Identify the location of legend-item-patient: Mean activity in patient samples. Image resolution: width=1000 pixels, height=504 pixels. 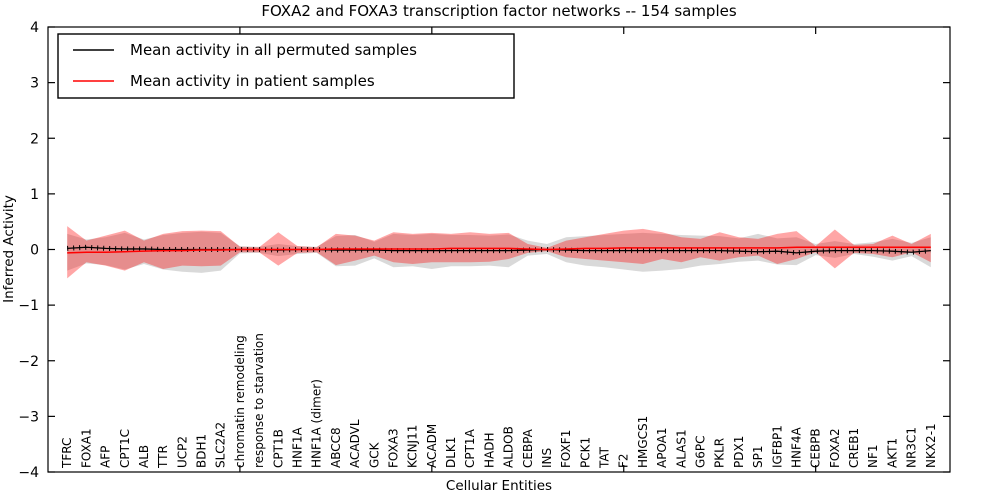
(224, 81).